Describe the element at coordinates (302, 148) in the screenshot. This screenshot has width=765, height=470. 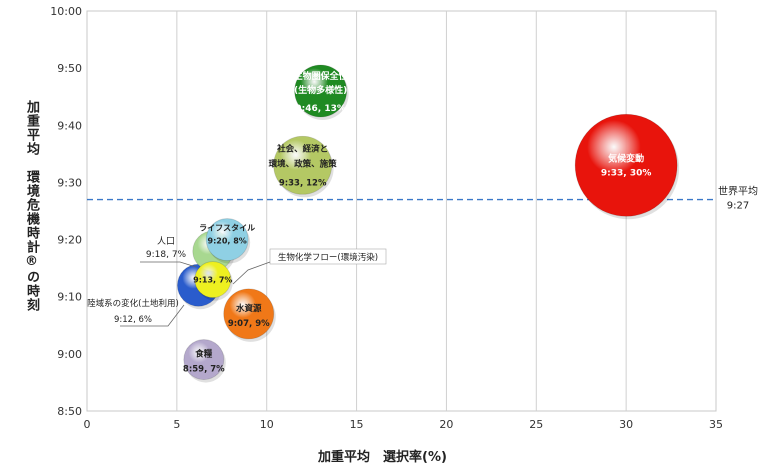
I see `bubble-label: 社会、経済と` at that location.